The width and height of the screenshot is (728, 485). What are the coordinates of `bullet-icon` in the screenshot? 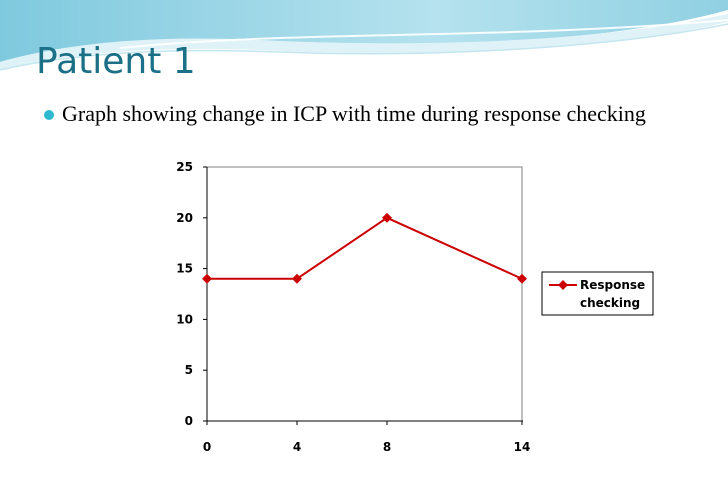 It's located at (49, 115).